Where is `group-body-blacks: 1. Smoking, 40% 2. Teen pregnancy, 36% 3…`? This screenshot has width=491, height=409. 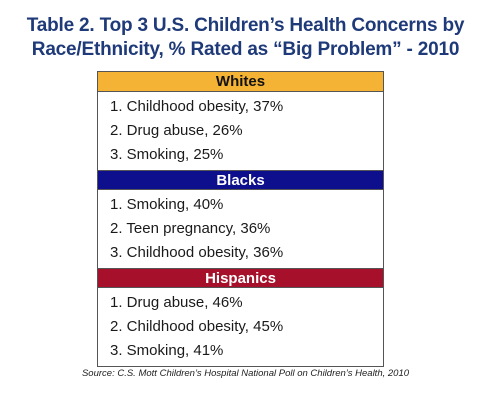 group-body-blacks: 1. Smoking, 40% 2. Teen pregnancy, 36% 3… is located at coordinates (240, 229).